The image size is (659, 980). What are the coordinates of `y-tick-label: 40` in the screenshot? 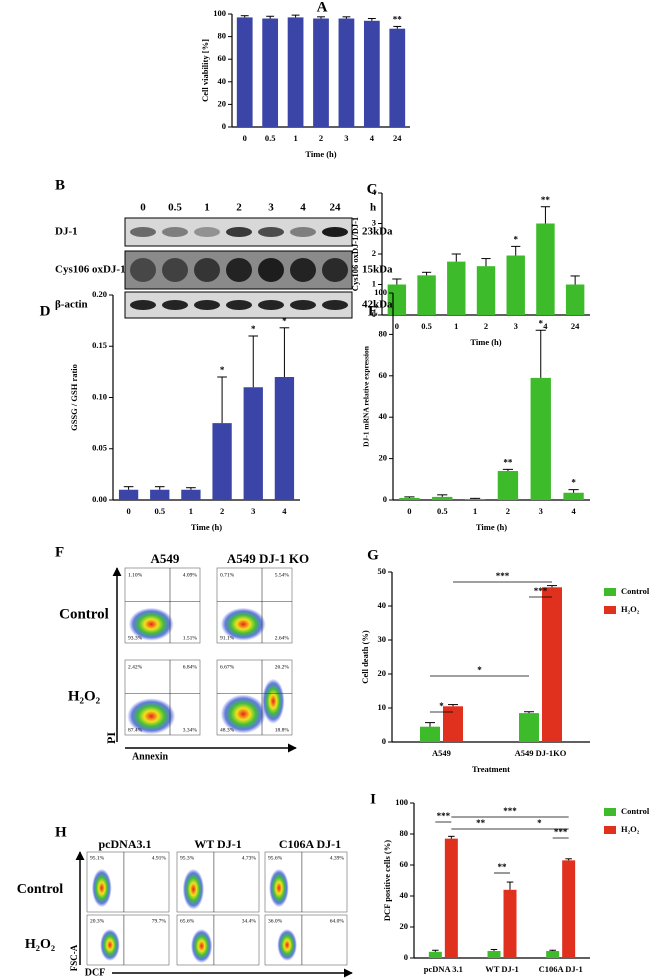 It's located at (404, 895).